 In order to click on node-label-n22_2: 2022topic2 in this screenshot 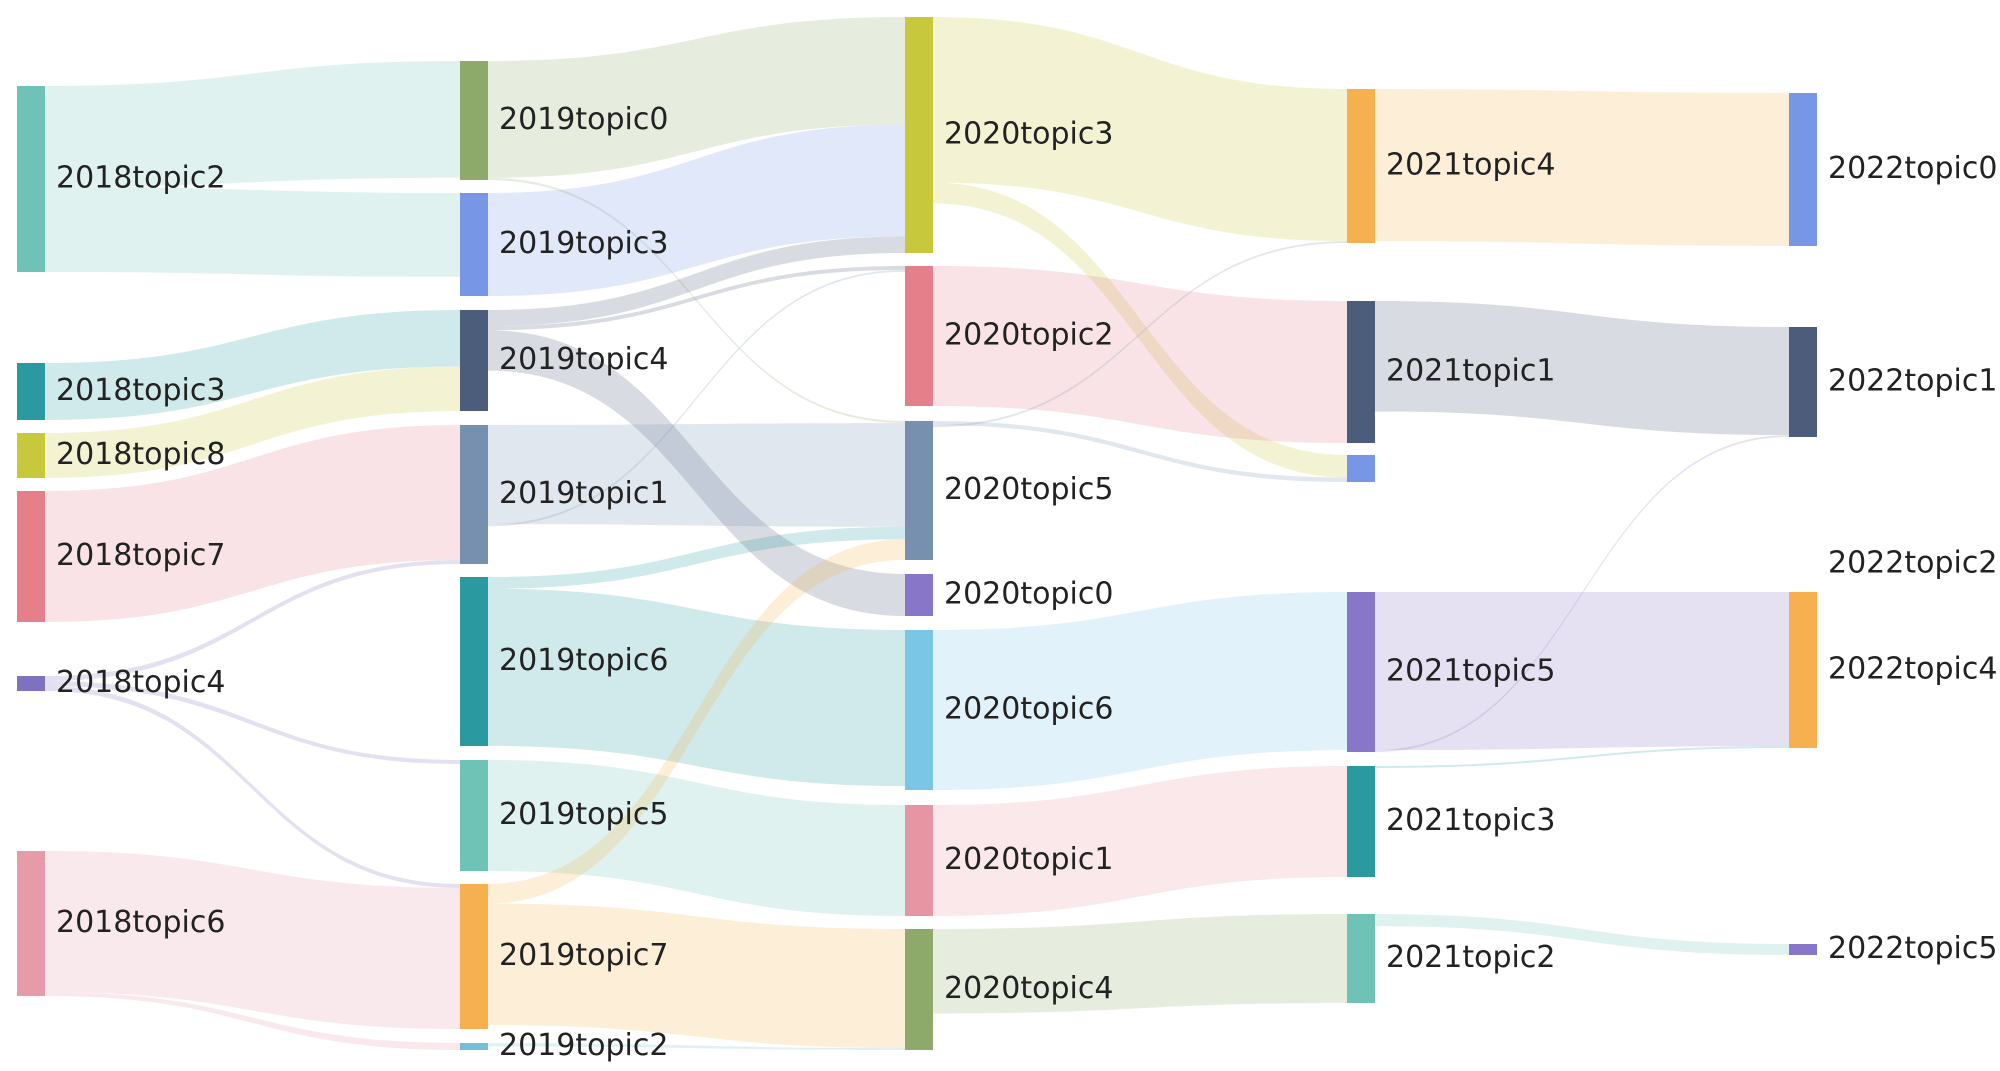, I will do `click(1912, 563)`.